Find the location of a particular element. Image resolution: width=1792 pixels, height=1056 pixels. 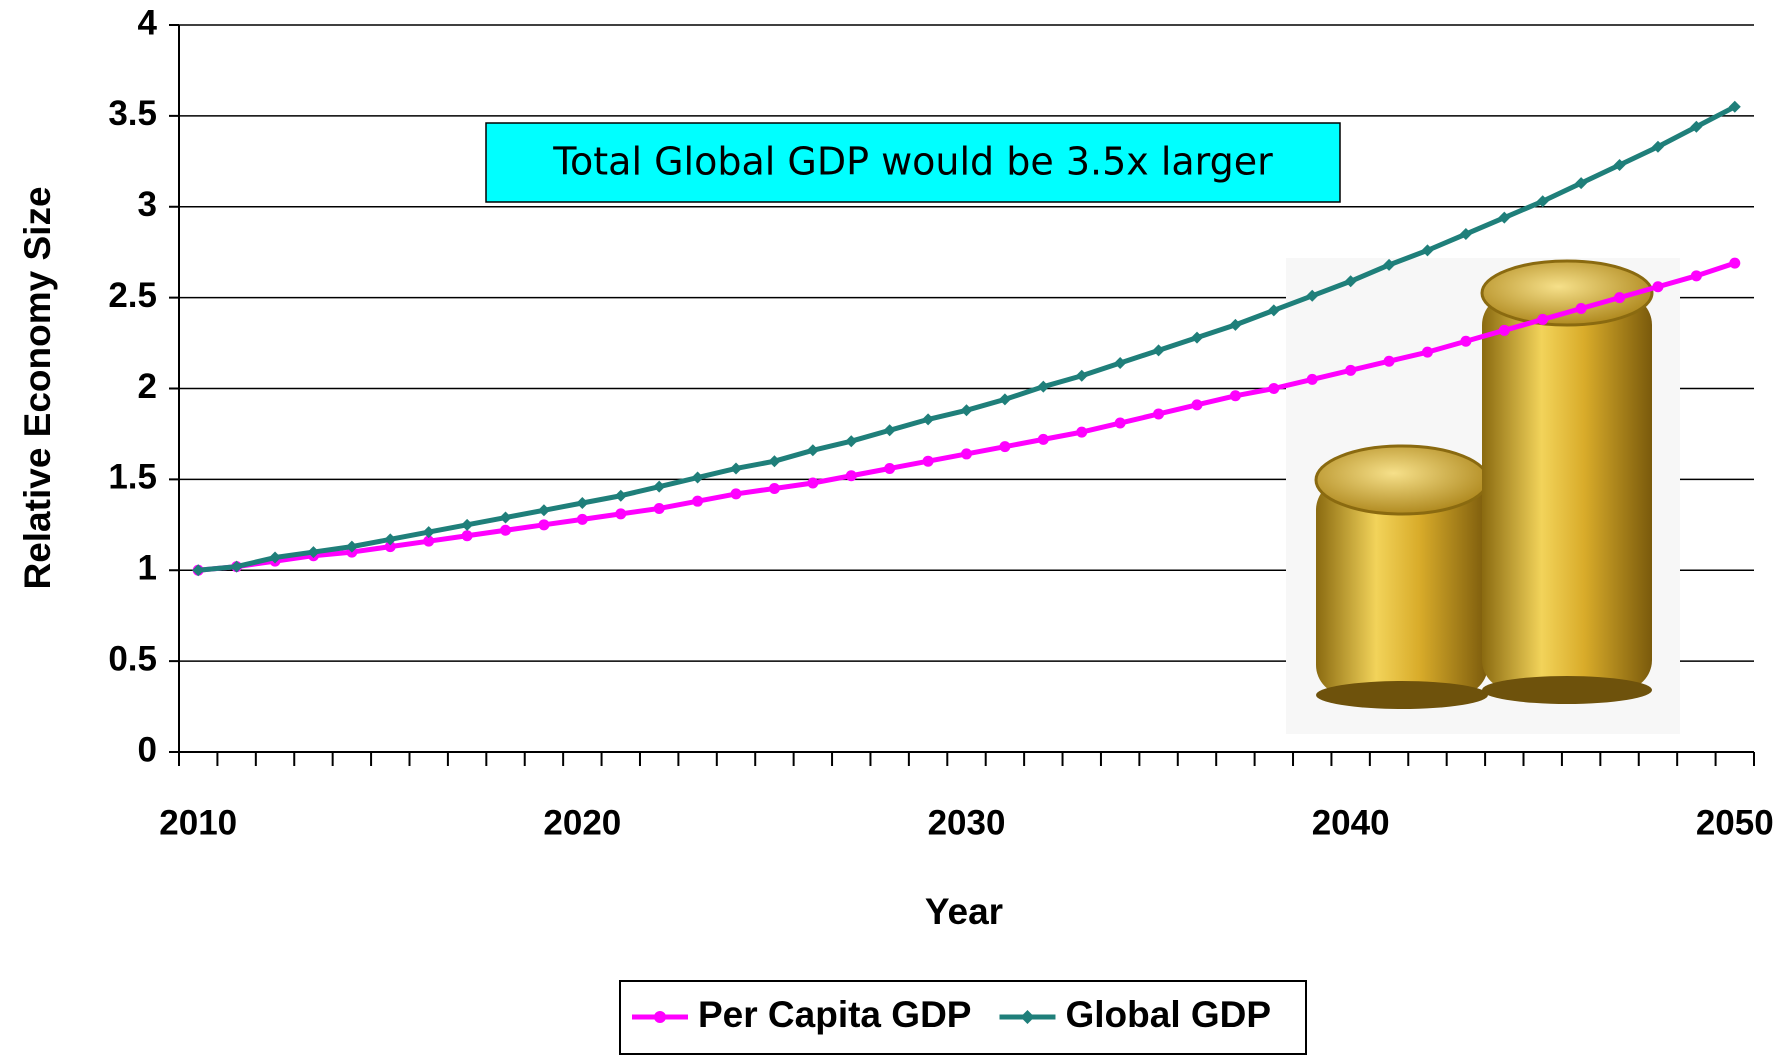

y-tick-label: 1.5 is located at coordinates (132, 477).